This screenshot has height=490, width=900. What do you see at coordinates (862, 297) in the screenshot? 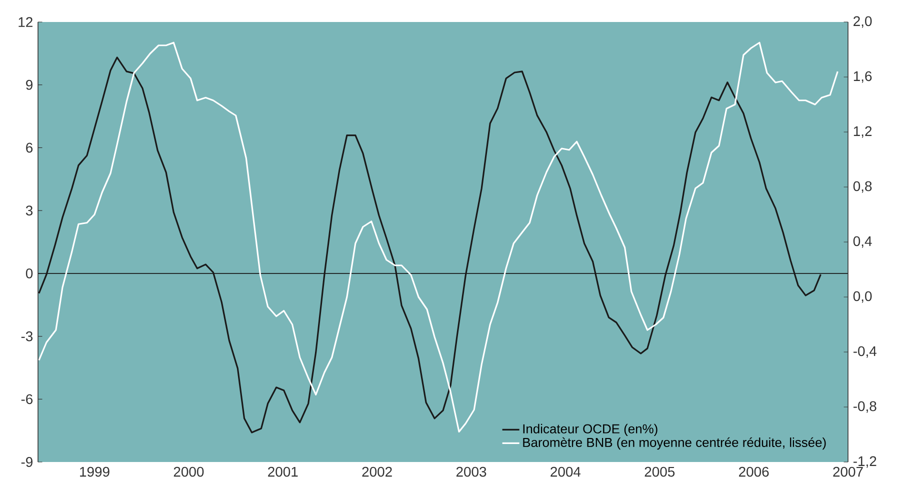
I see `y2-tick-label: 0,0` at bounding box center [862, 297].